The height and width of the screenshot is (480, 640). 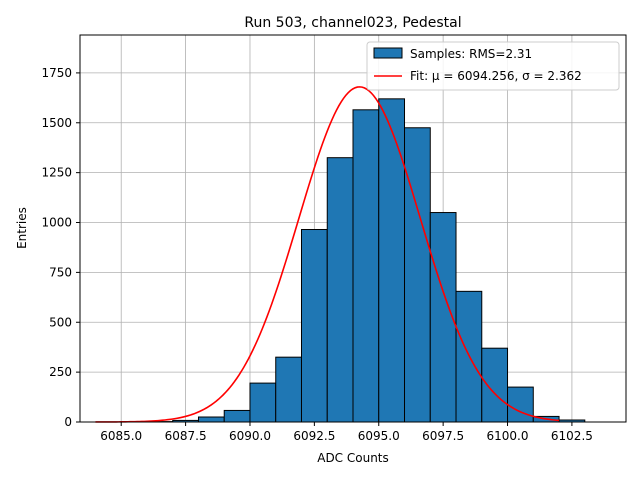 What do you see at coordinates (186, 436) in the screenshot?
I see `x-tick-label: 6087.5` at bounding box center [186, 436].